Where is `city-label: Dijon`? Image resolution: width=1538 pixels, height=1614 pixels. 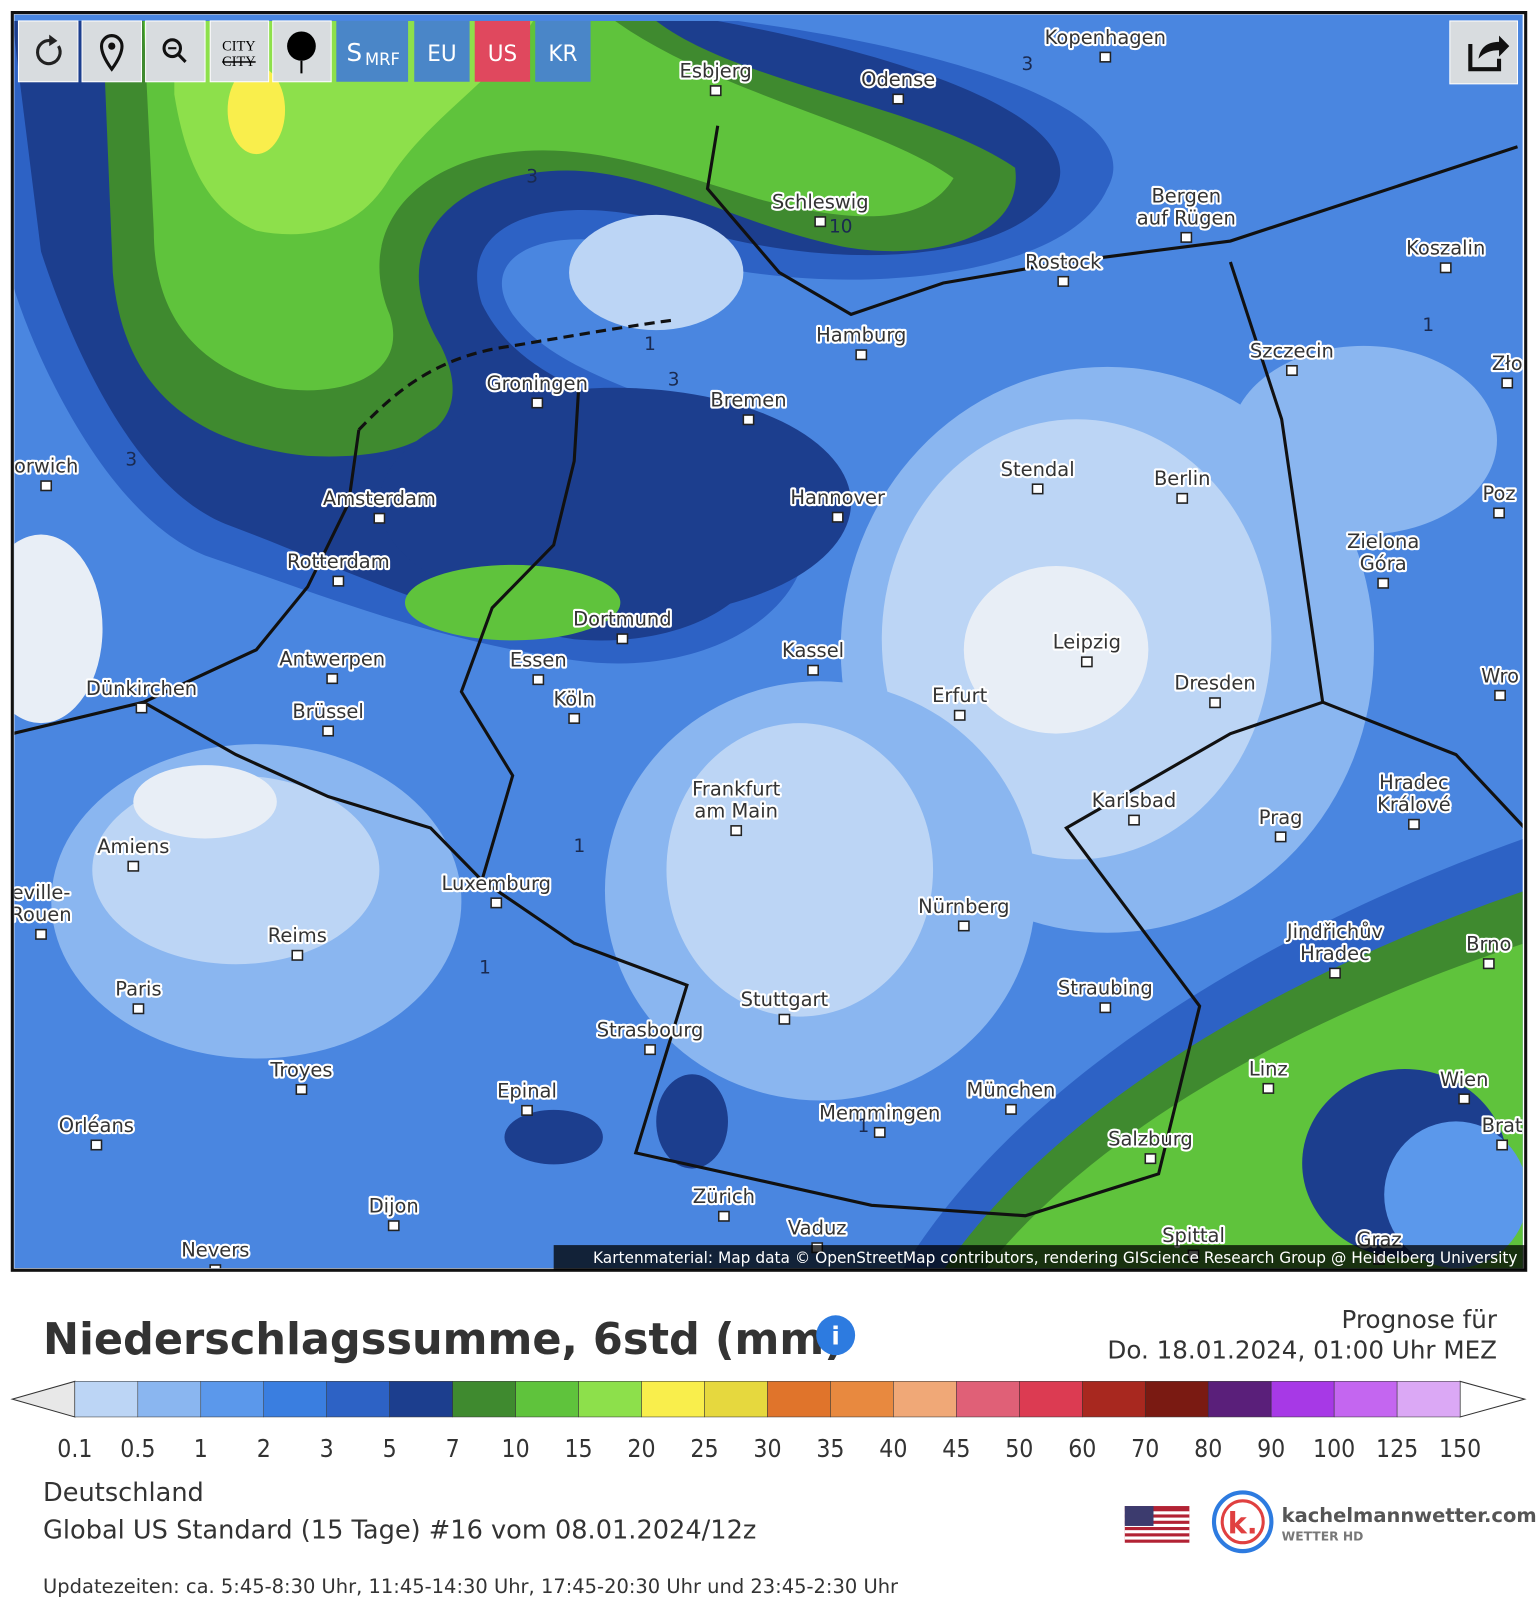
city-label: Dijon is located at coordinates (394, 1205).